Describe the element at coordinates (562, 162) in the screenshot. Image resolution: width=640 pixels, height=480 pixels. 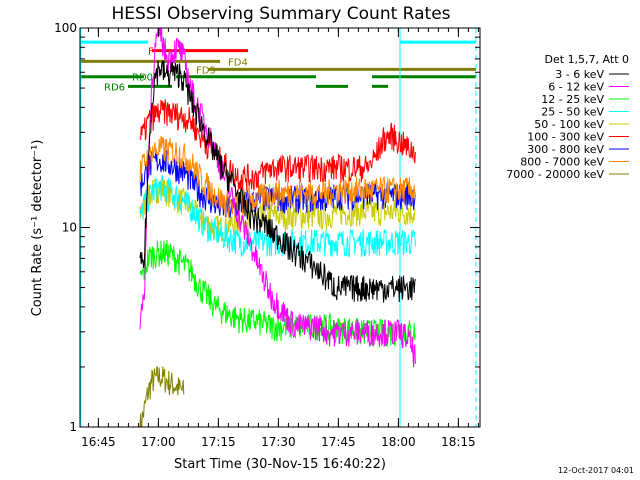
I see `legend-label: 800 - 7000 keV` at that location.